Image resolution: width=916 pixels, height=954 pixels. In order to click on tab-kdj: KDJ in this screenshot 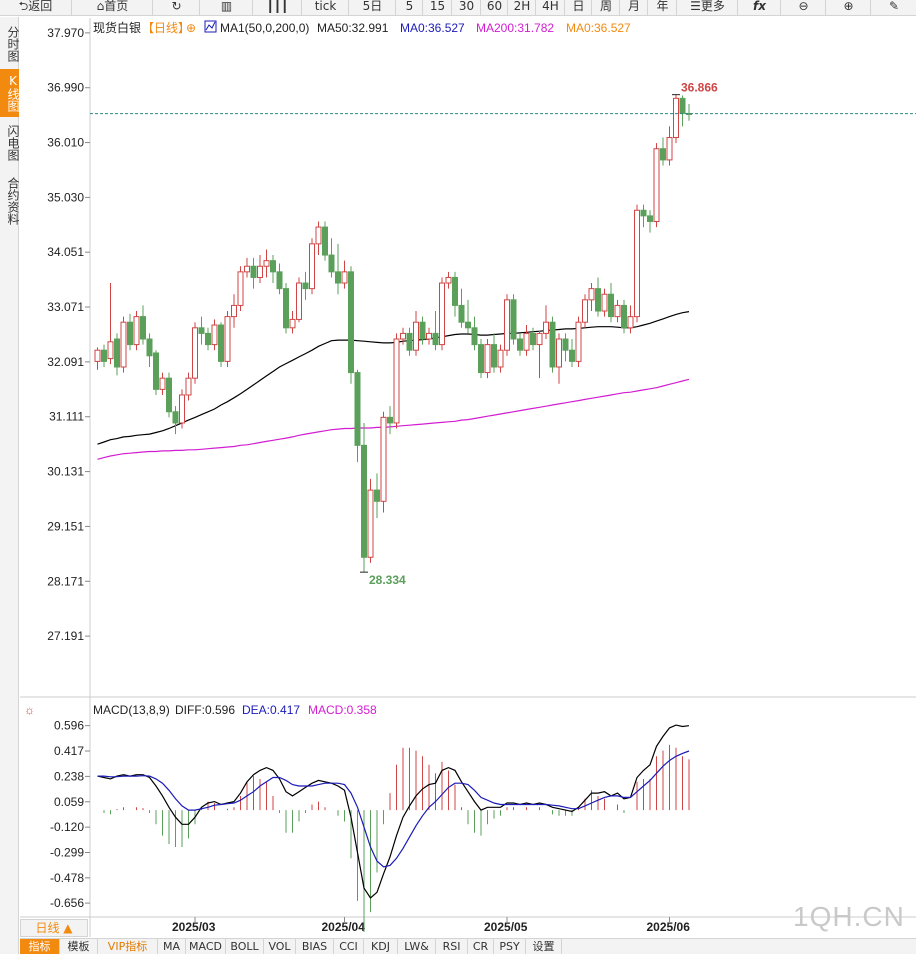, I will do `click(381, 946)`.